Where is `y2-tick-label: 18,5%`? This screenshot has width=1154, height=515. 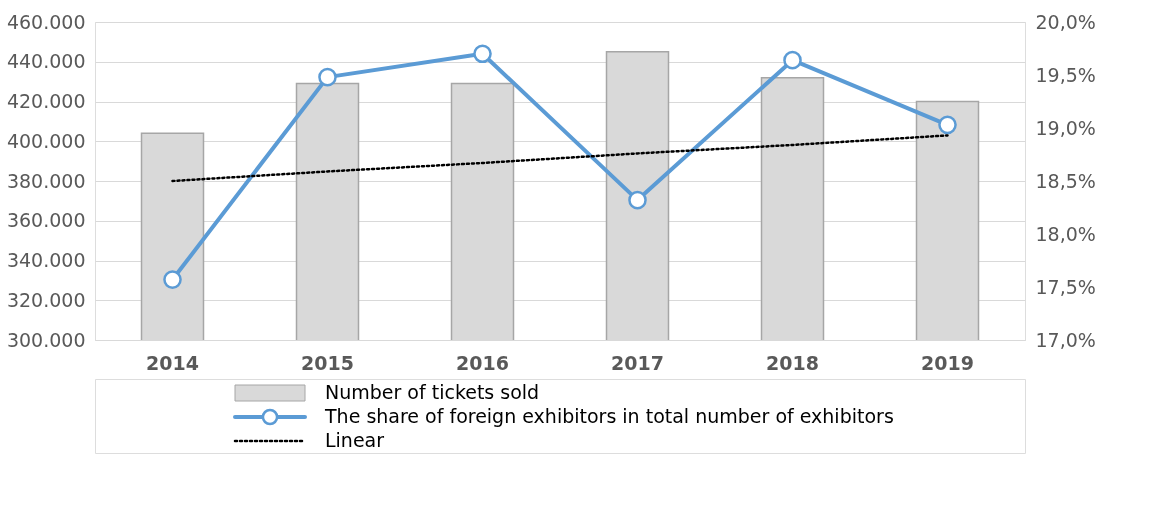
y2-tick-label: 18,5% is located at coordinates (1065, 180).